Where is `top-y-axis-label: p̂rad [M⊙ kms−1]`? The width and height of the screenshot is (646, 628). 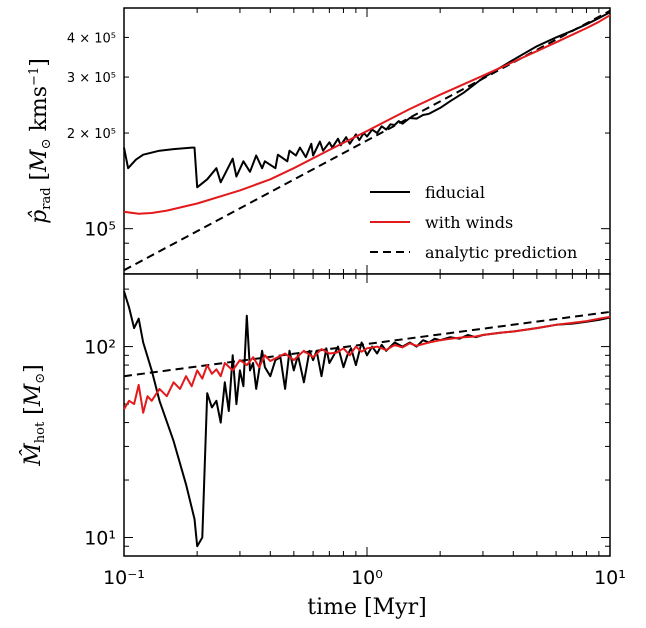 top-y-axis-label: p̂rad [M⊙ kms−1] is located at coordinates (40, 141).